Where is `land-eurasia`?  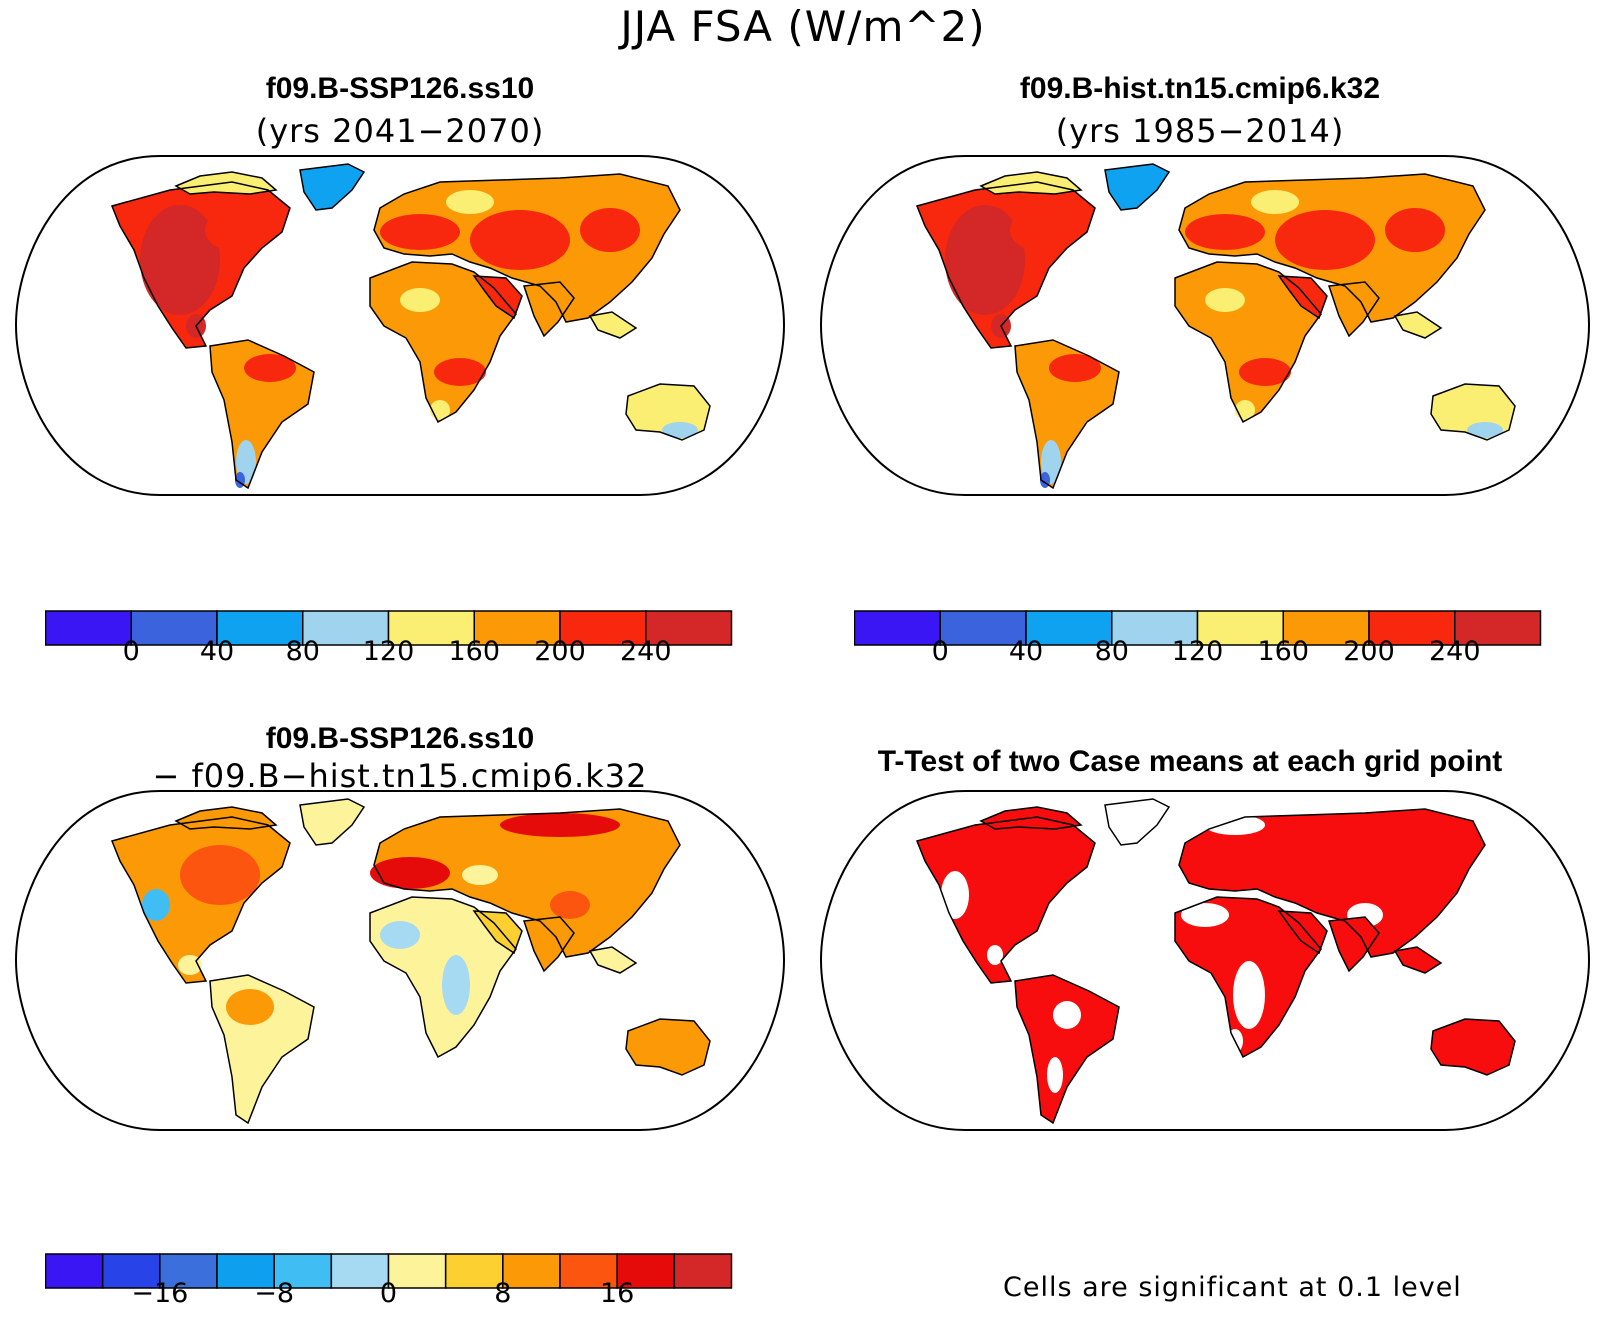 land-eurasia is located at coordinates (527, 883).